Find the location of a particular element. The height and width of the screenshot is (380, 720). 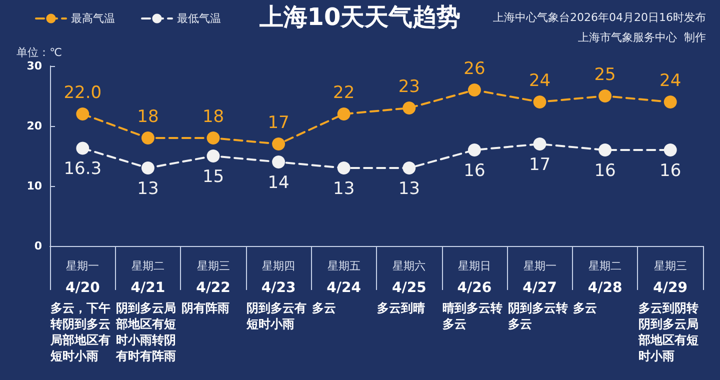

text: 上海市气象服务中心 制作 is located at coordinates (642, 37).